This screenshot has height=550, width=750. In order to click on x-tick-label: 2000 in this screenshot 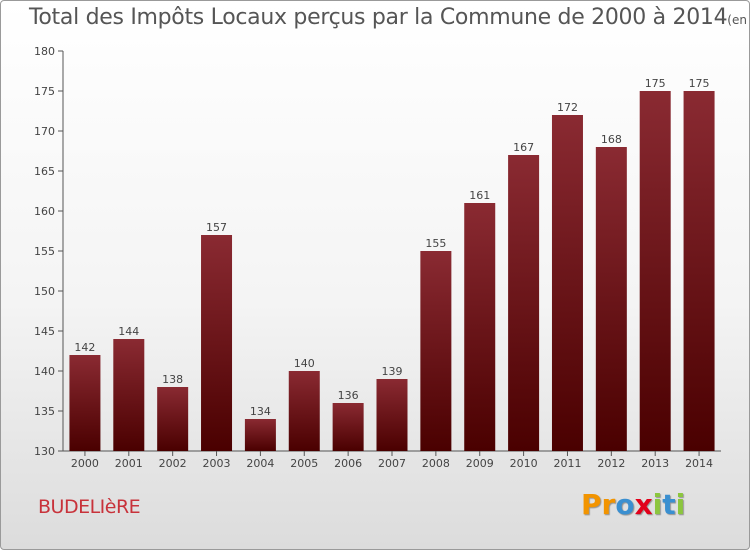, I will do `click(85, 463)`.